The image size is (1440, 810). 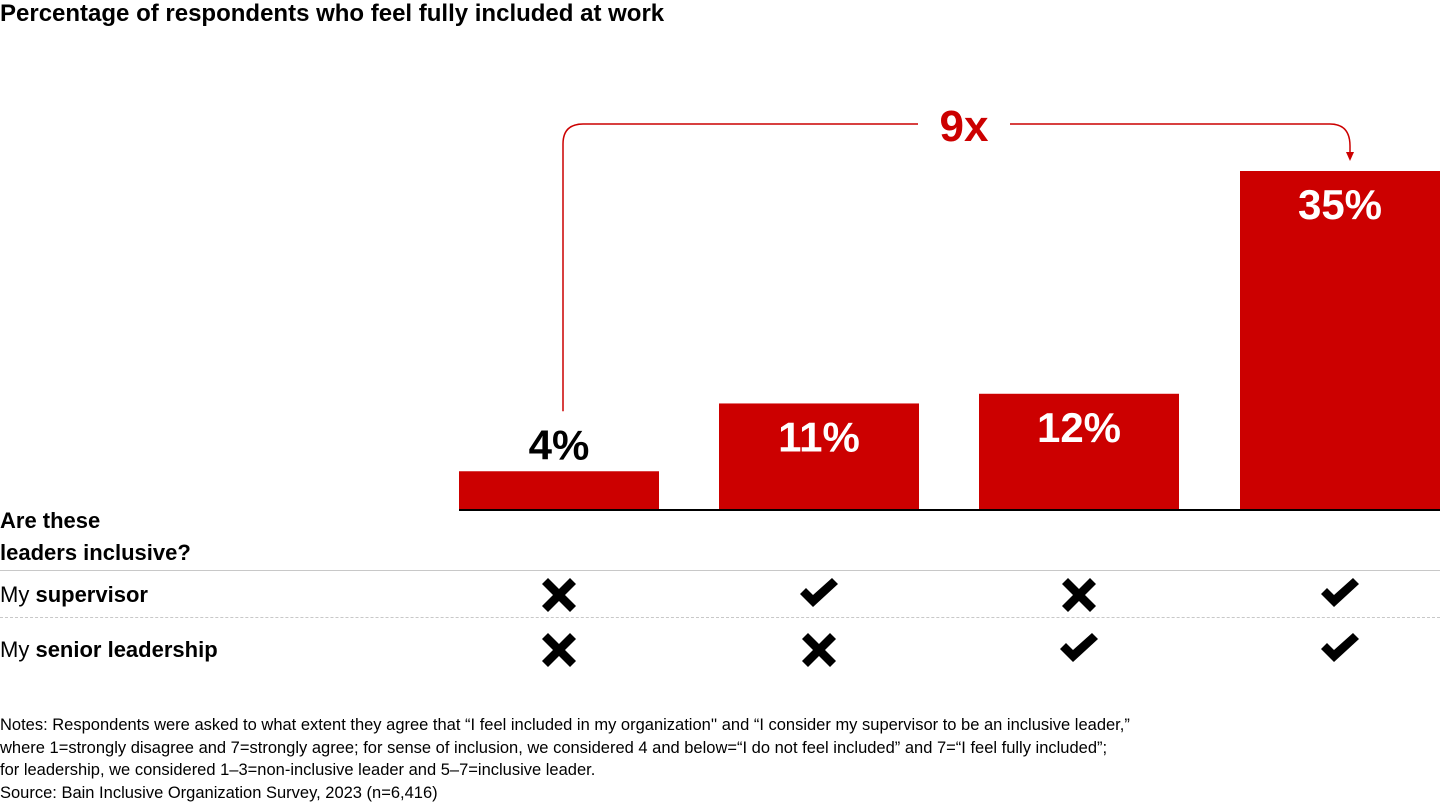 I want to click on question-line: Are these, so click(x=50, y=520).